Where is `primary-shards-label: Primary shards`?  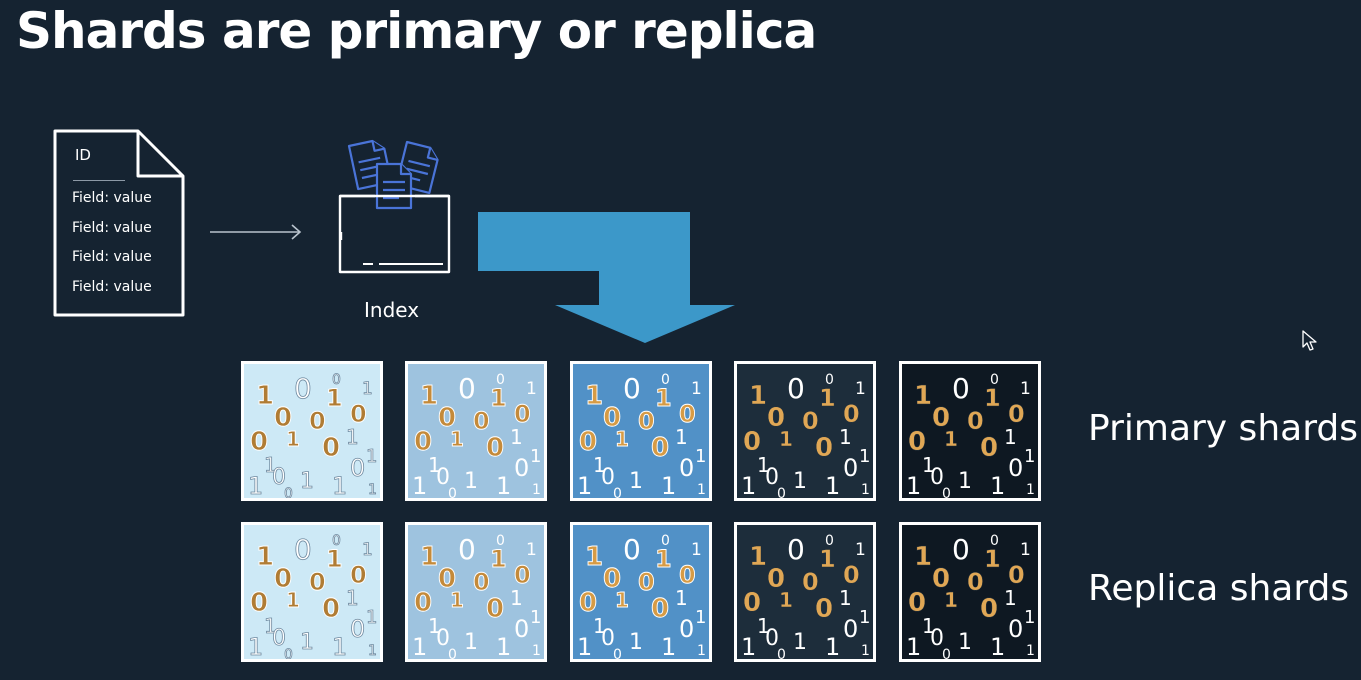
primary-shards-label: Primary shards is located at coordinates (1223, 428).